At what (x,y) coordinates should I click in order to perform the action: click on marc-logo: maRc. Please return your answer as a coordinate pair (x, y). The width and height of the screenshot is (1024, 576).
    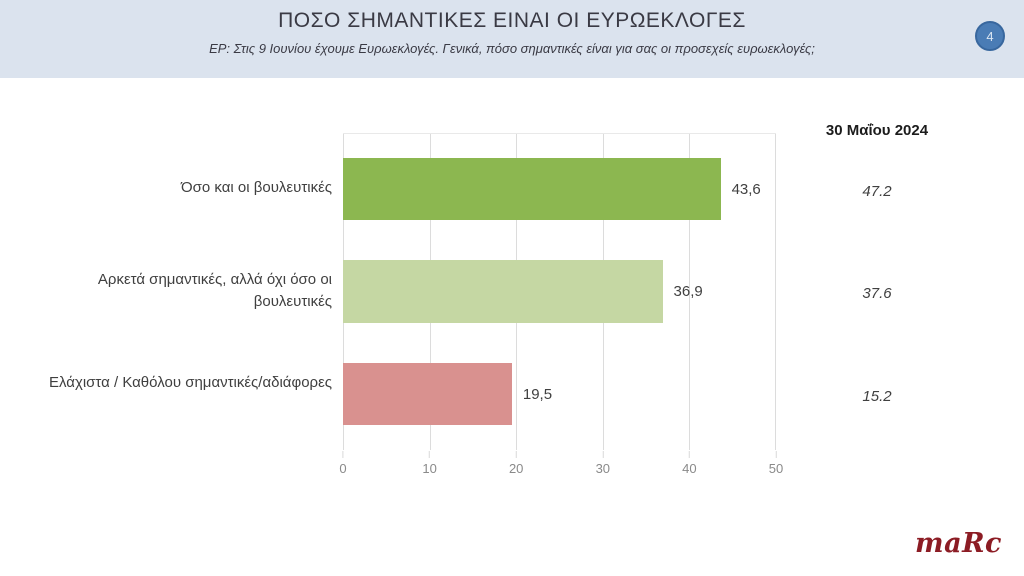
    Looking at the image, I should click on (958, 543).